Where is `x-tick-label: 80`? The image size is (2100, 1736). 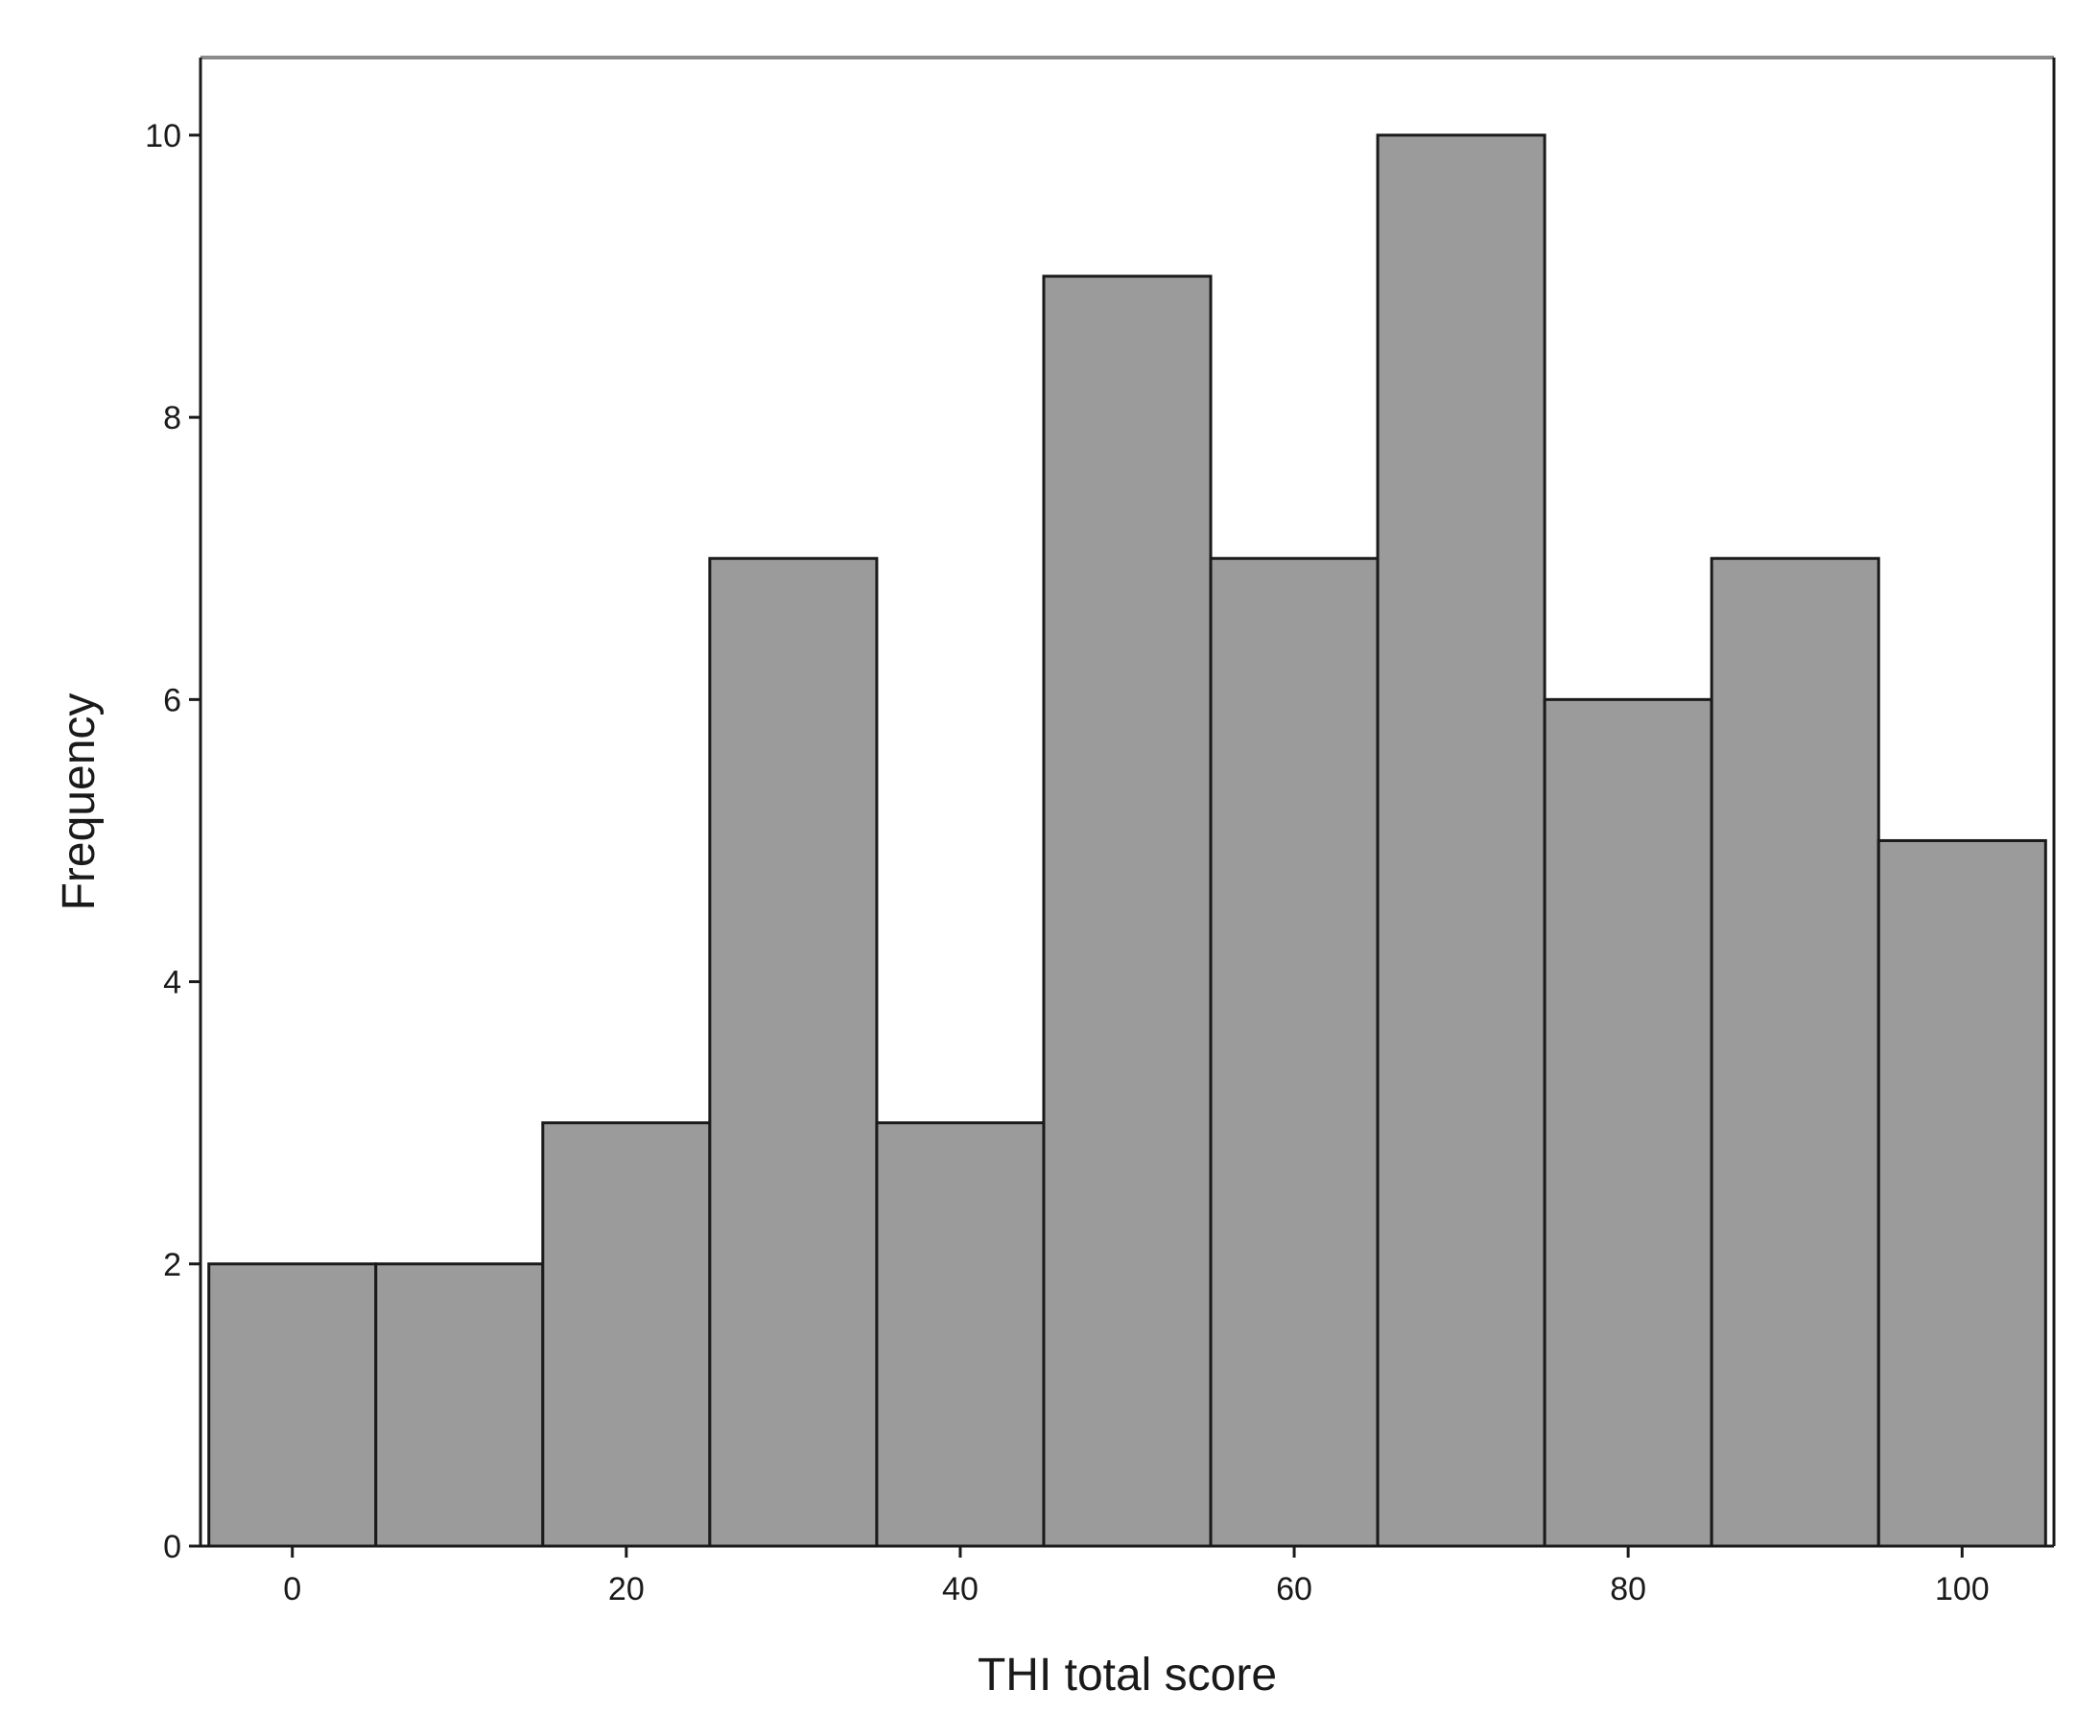
x-tick-label: 80 is located at coordinates (1628, 1589).